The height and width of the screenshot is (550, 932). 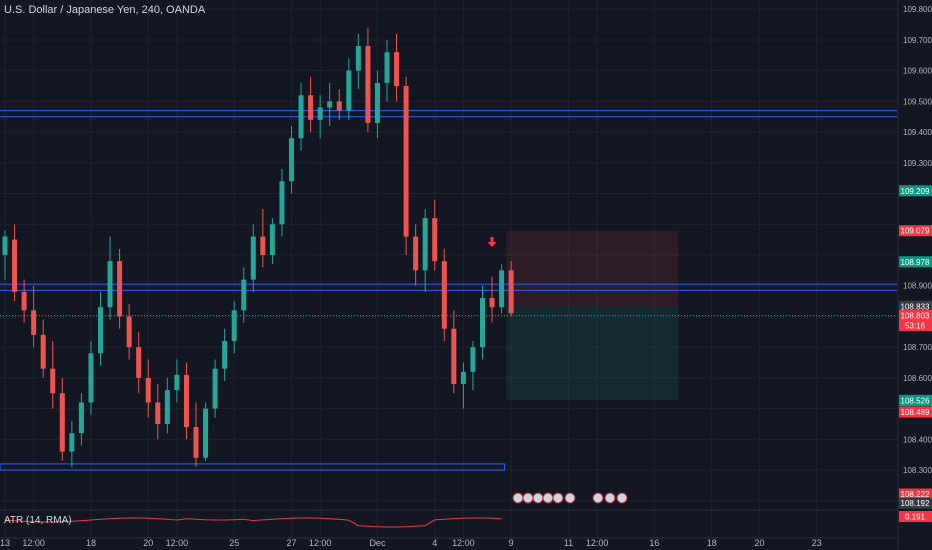 I want to click on reward-zone, so click(x=592, y=353).